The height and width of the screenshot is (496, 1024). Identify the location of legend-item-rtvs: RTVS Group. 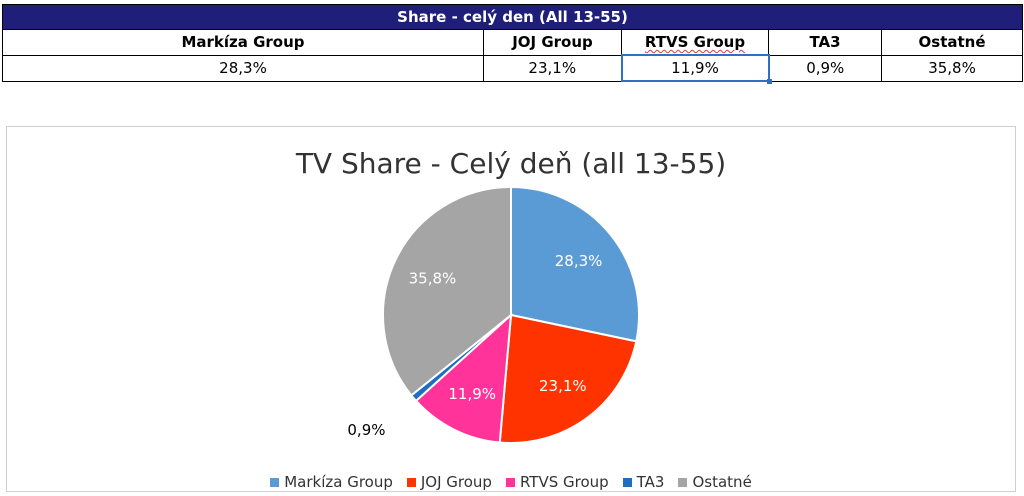
(557, 482).